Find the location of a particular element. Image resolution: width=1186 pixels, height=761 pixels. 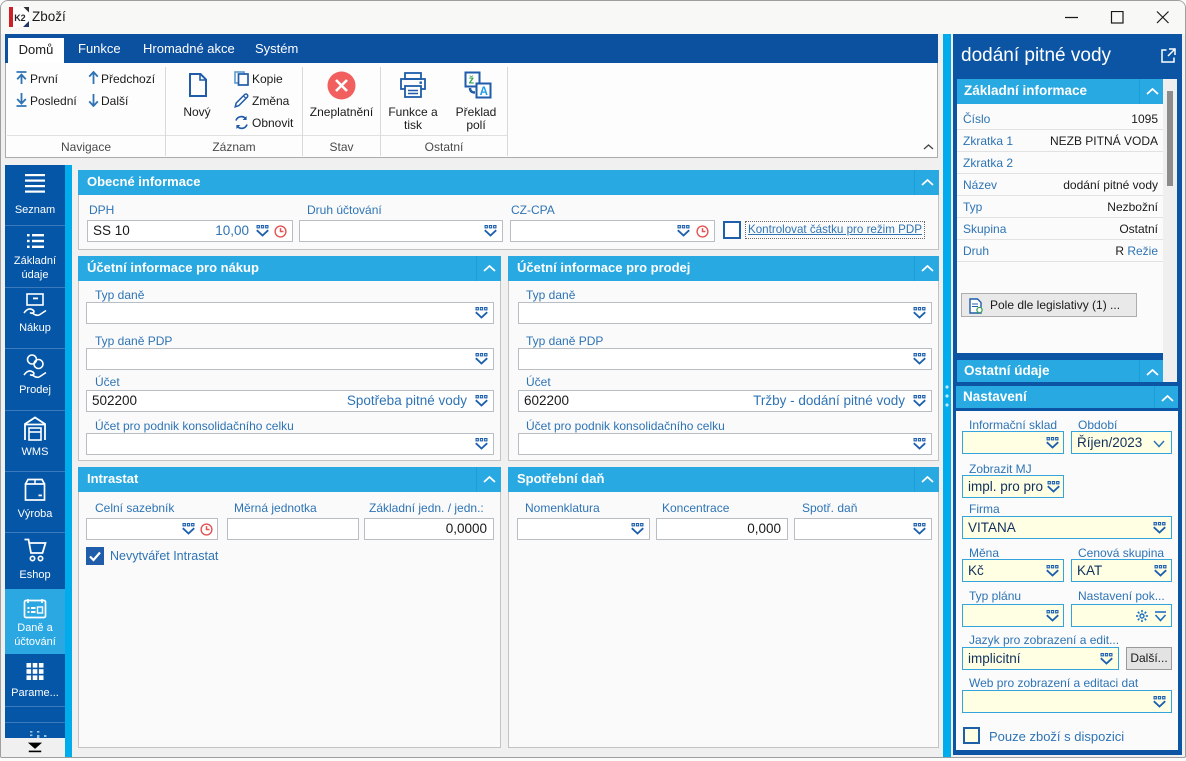

svg-text: K2 is located at coordinates (20, 18).